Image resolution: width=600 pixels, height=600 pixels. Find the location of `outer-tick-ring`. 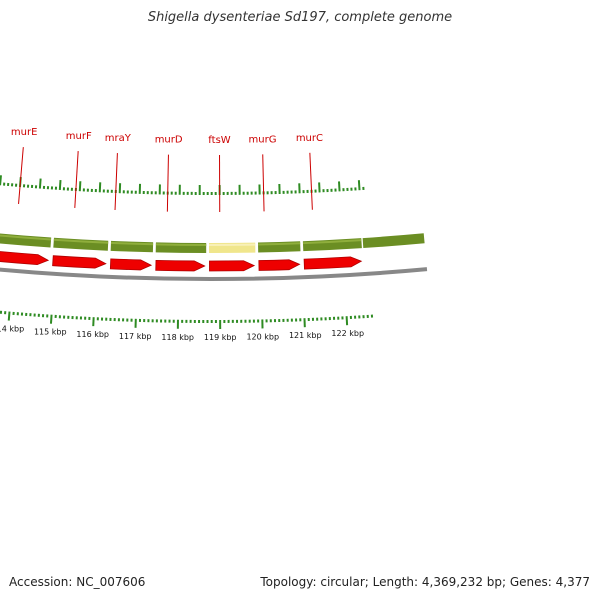

outer-tick-ring is located at coordinates (182, 185).